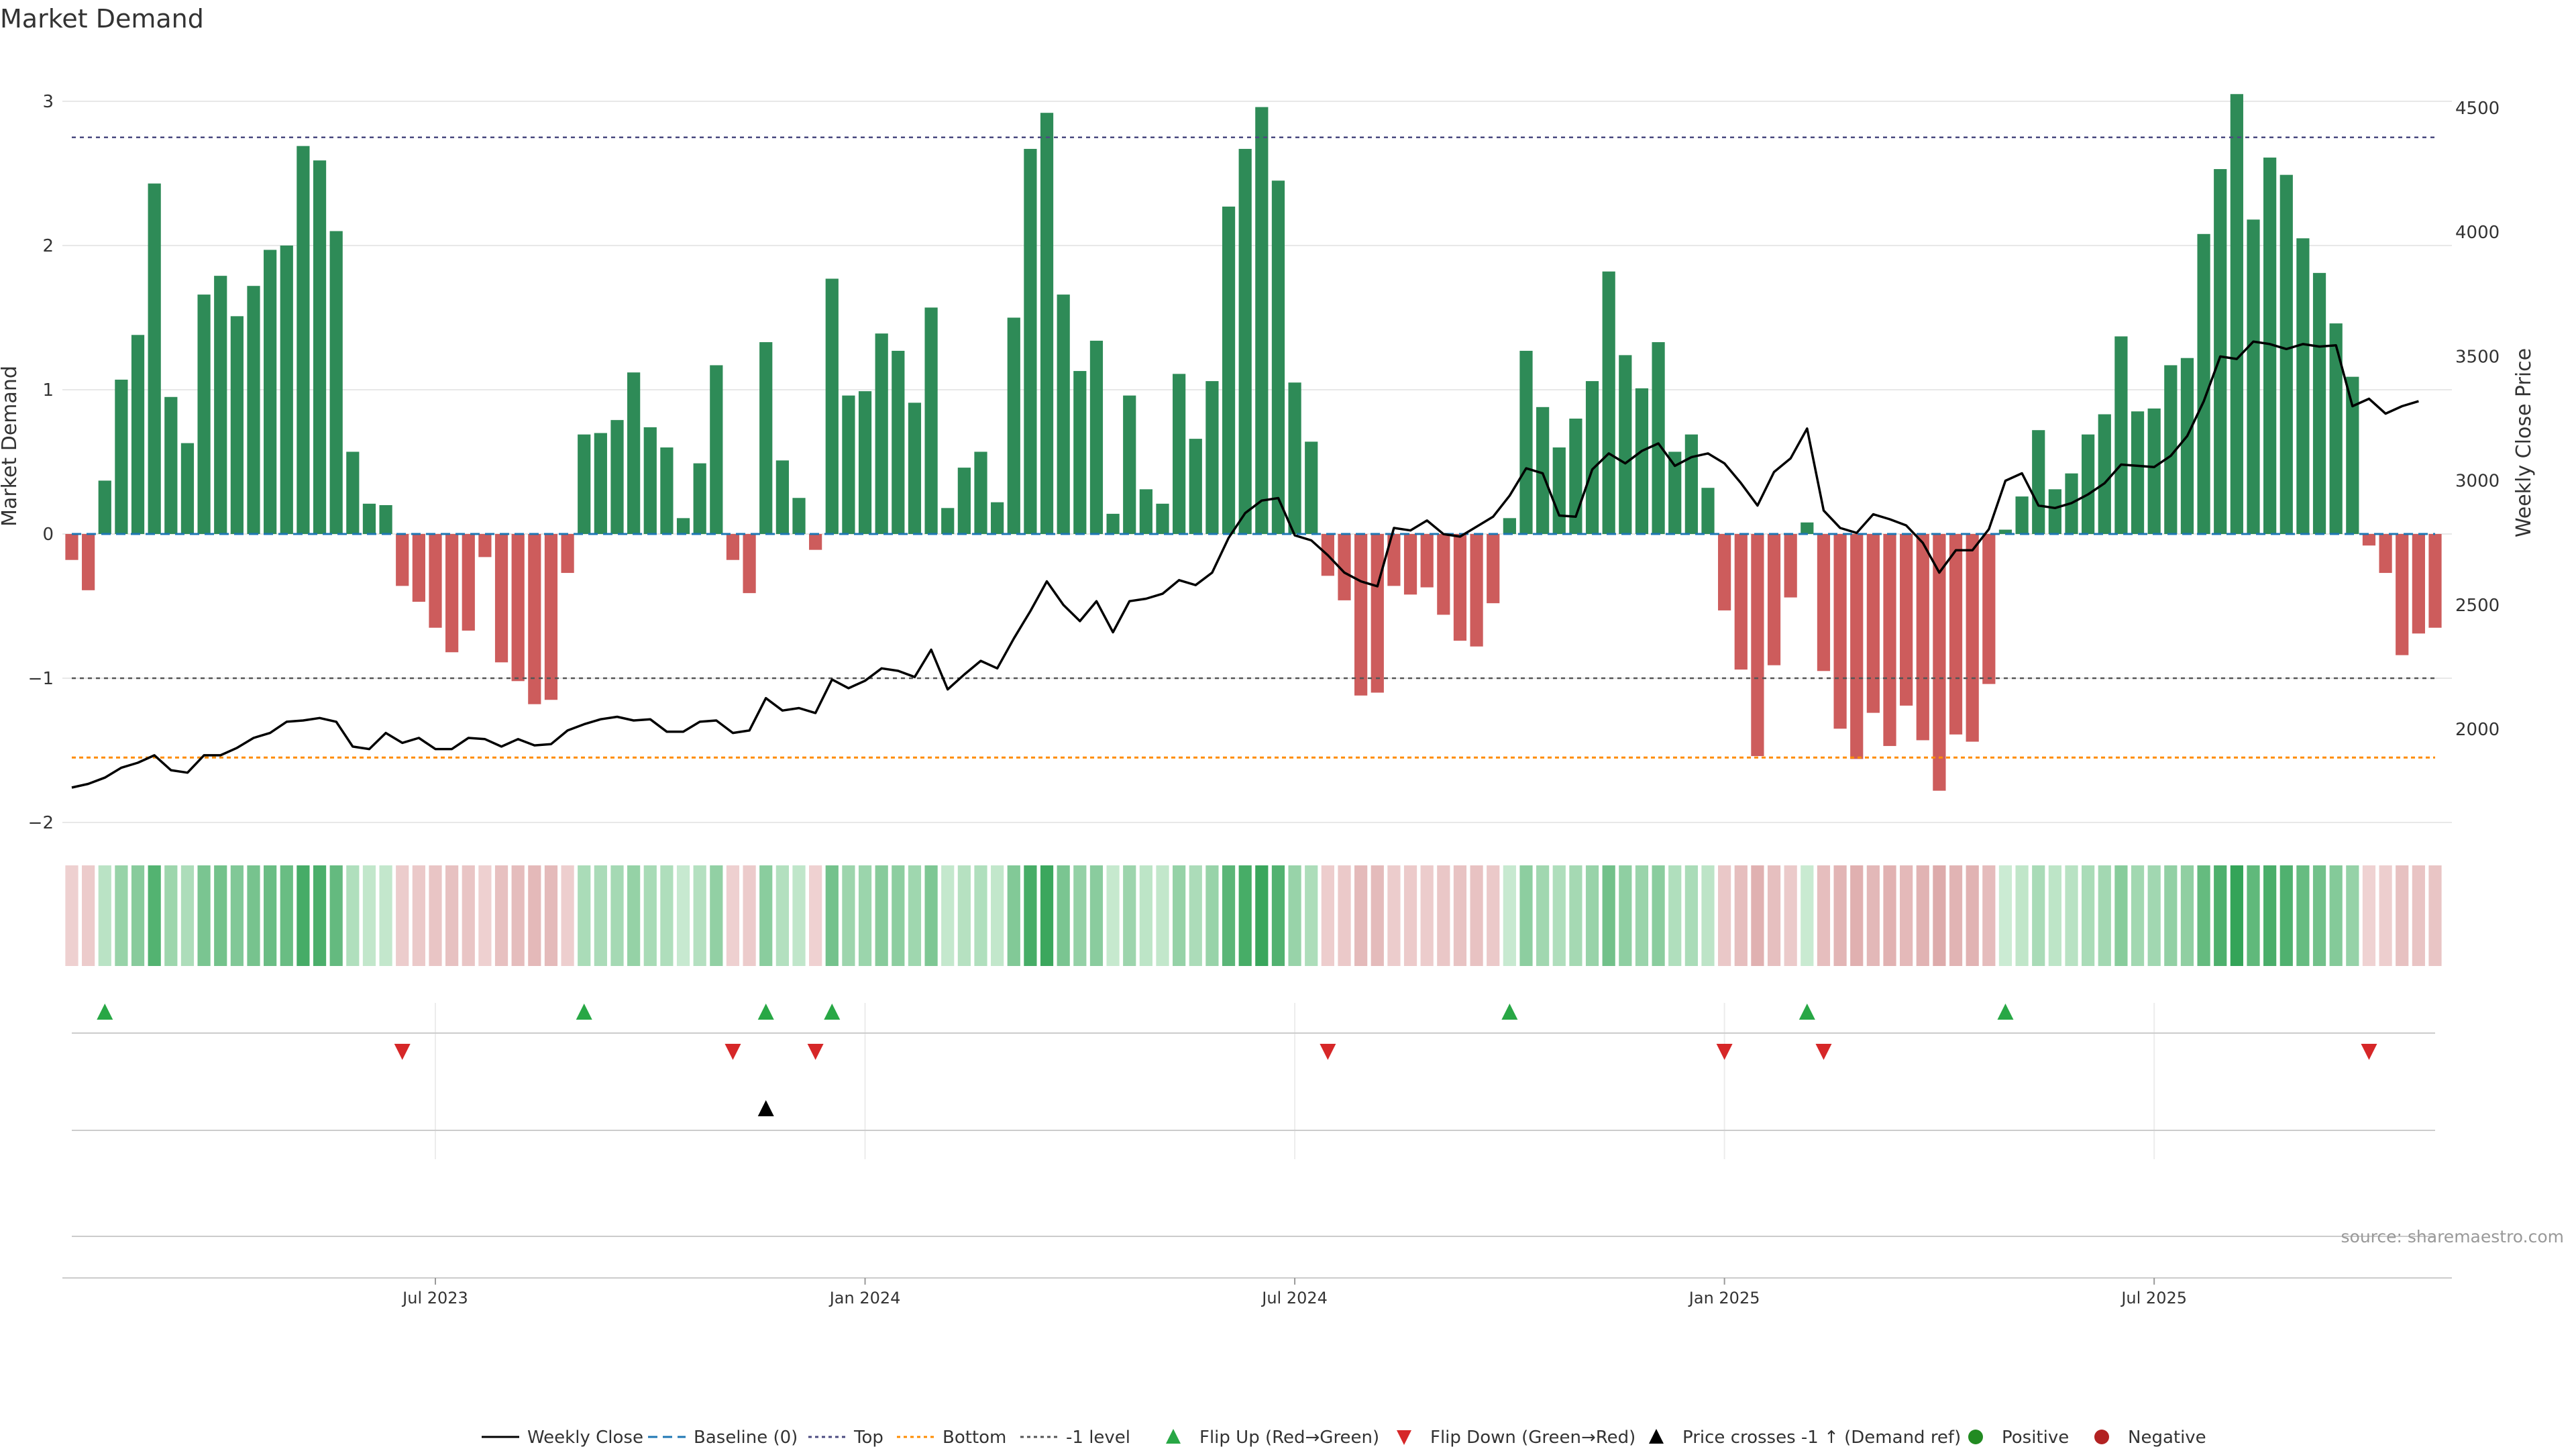 Image resolution: width=2576 pixels, height=1449 pixels. I want to click on x-tick-label: Jan 2025, so click(1724, 1298).